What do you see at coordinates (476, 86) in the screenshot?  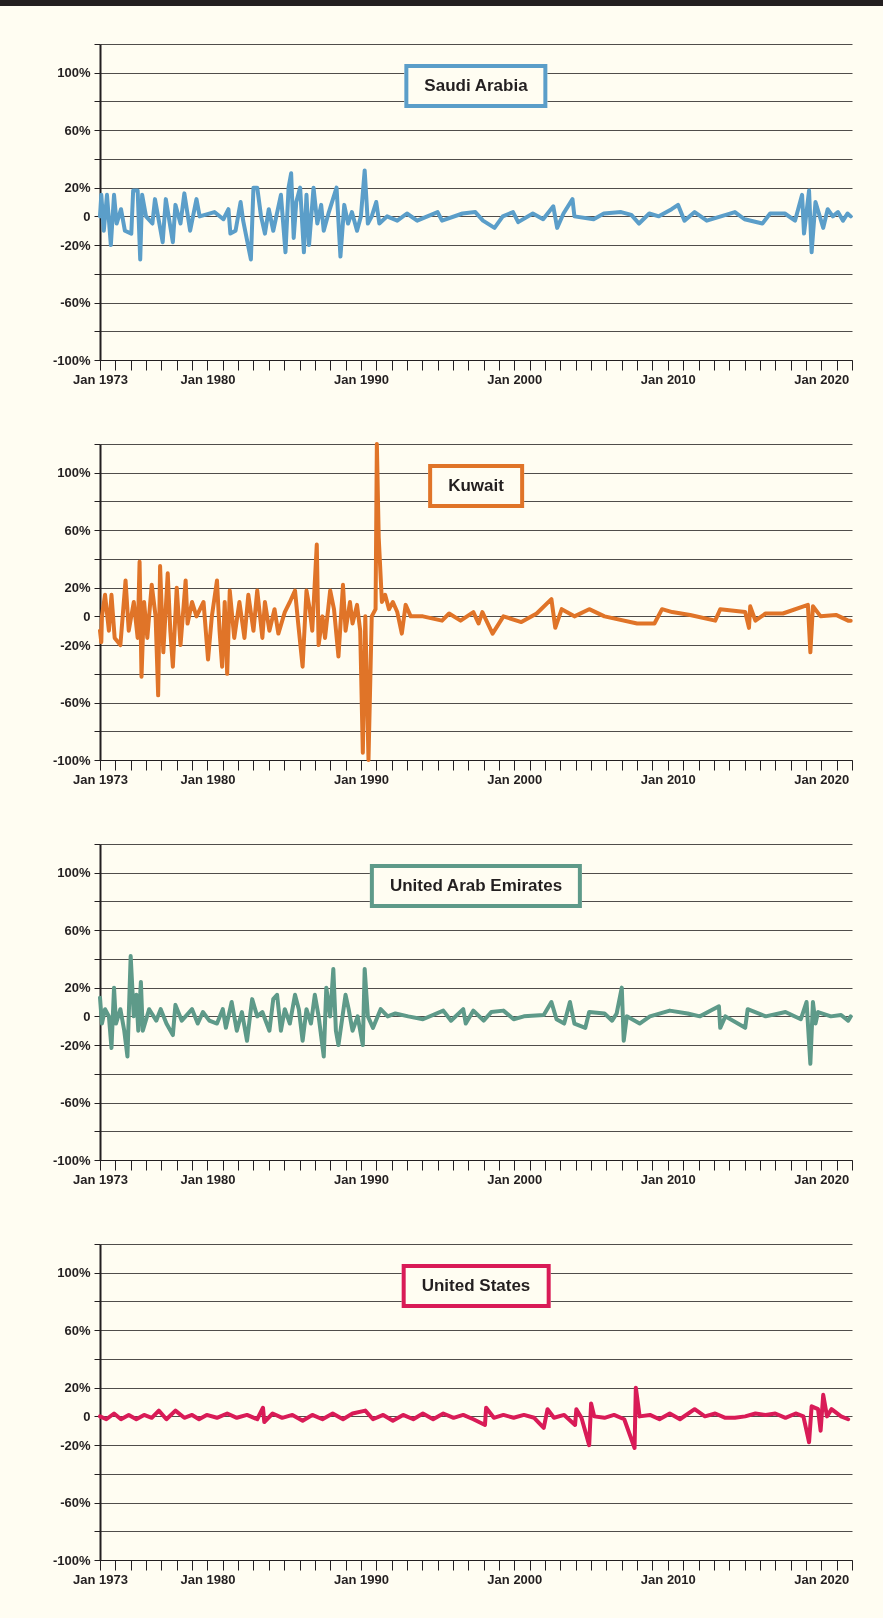 I see `text: Saudi Arabia` at bounding box center [476, 86].